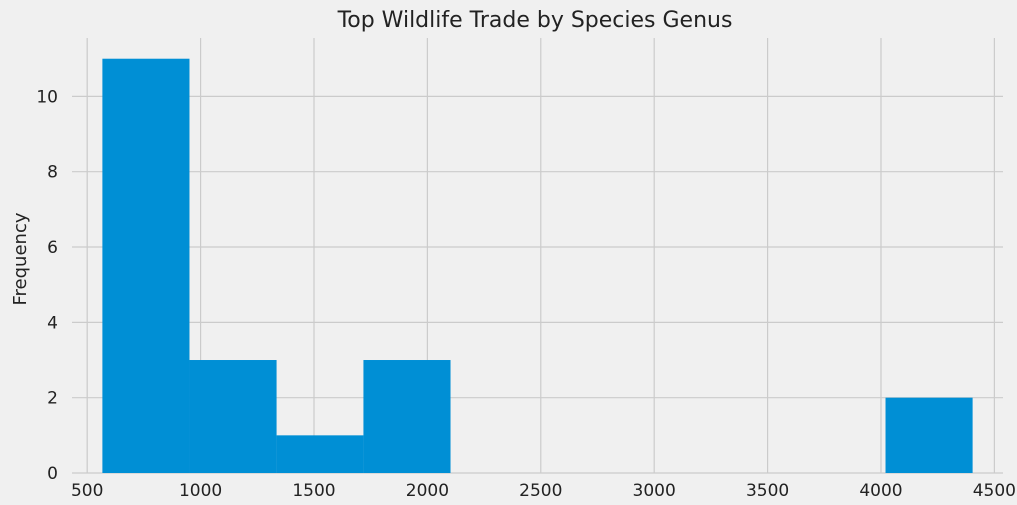 This screenshot has height=505, width=1017. What do you see at coordinates (47, 285) in the screenshot?
I see `y-axis-ticks: 0 2 4 6 8 10` at bounding box center [47, 285].